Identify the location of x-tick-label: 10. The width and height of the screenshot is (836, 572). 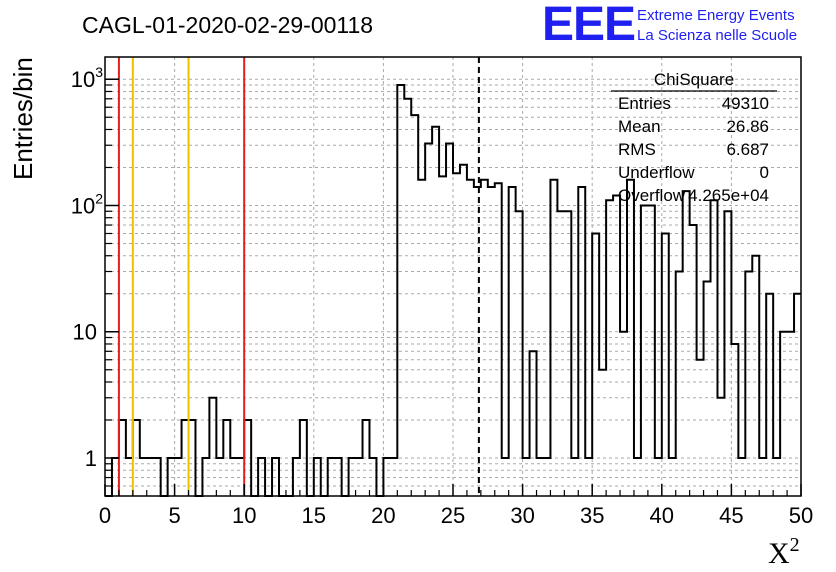
(244, 515).